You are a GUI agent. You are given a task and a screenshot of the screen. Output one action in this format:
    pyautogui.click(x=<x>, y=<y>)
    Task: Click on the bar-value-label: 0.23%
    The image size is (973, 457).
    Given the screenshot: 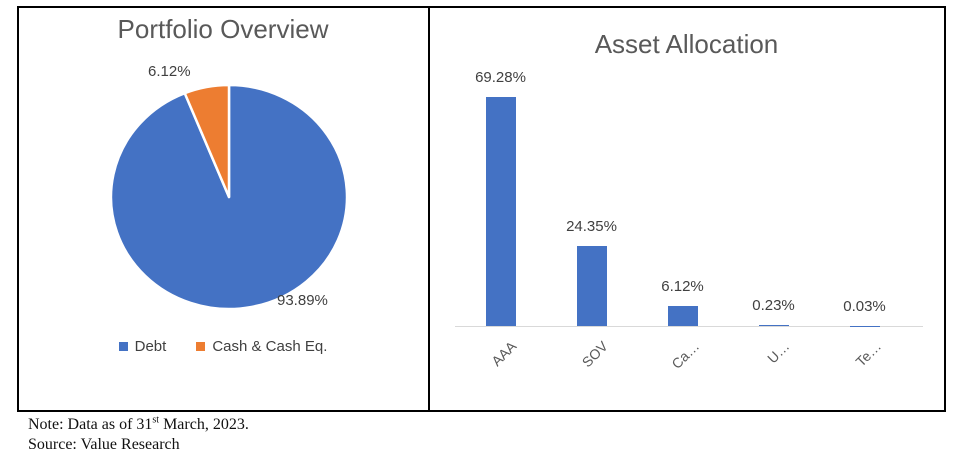 What is the action you would take?
    pyautogui.click(x=773, y=306)
    